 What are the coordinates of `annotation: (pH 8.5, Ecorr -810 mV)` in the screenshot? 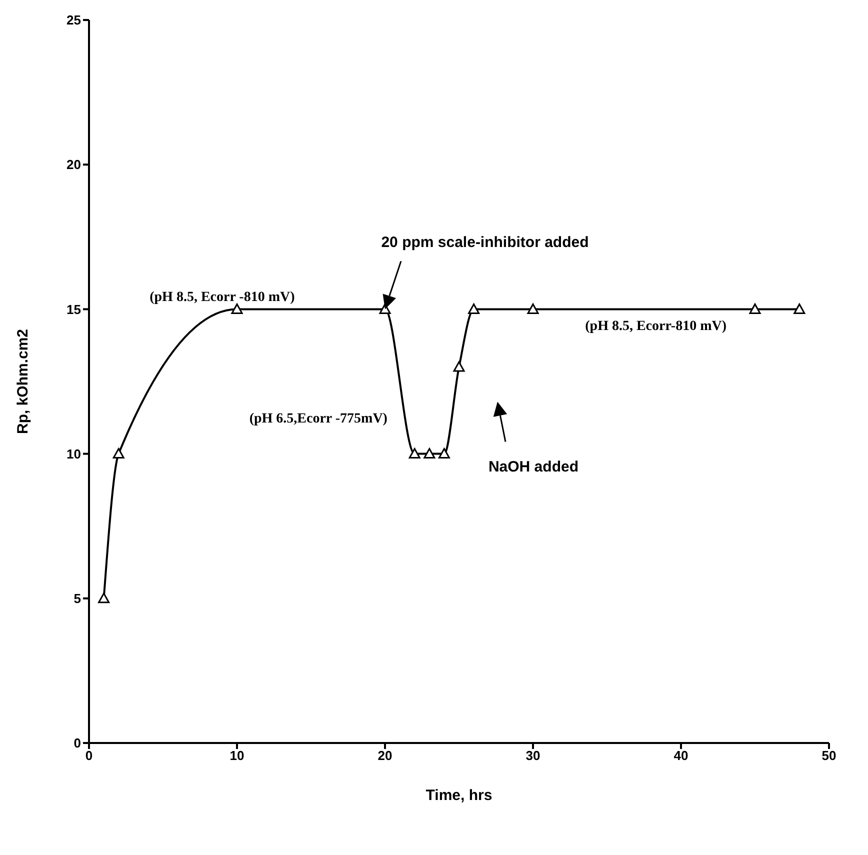 It's located at (223, 297).